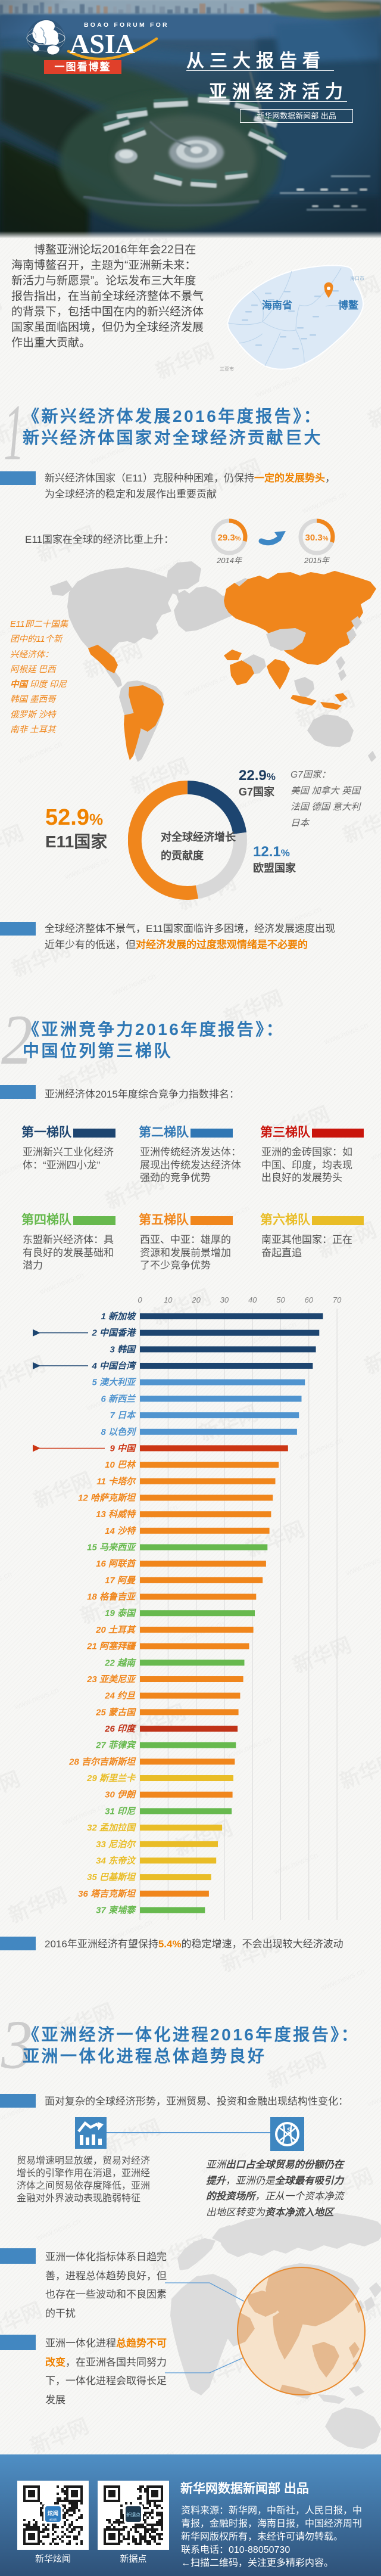  Describe the element at coordinates (115, 1746) in the screenshot. I see `svg-text: 27 菲律宾` at that location.